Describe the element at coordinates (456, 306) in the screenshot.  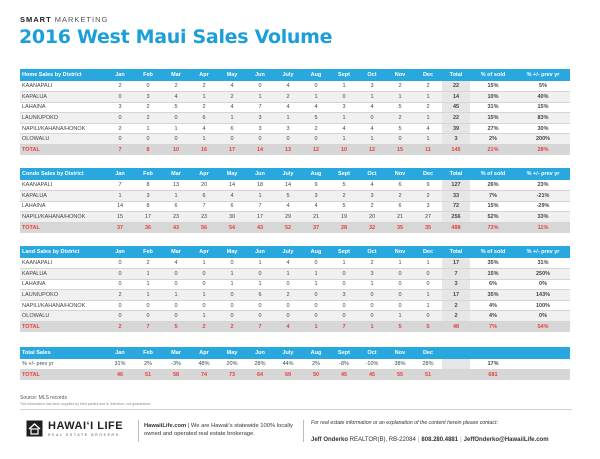
I see `row-total: 2` at that location.